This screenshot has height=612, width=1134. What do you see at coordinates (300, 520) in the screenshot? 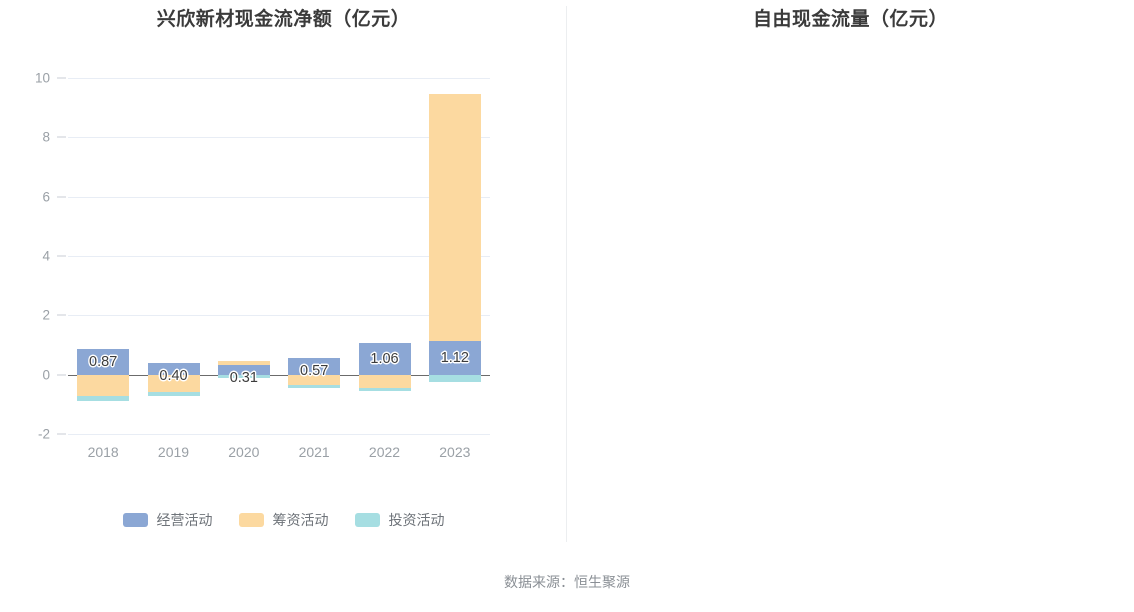
I see `legend-label: 筹资活动` at bounding box center [300, 520].